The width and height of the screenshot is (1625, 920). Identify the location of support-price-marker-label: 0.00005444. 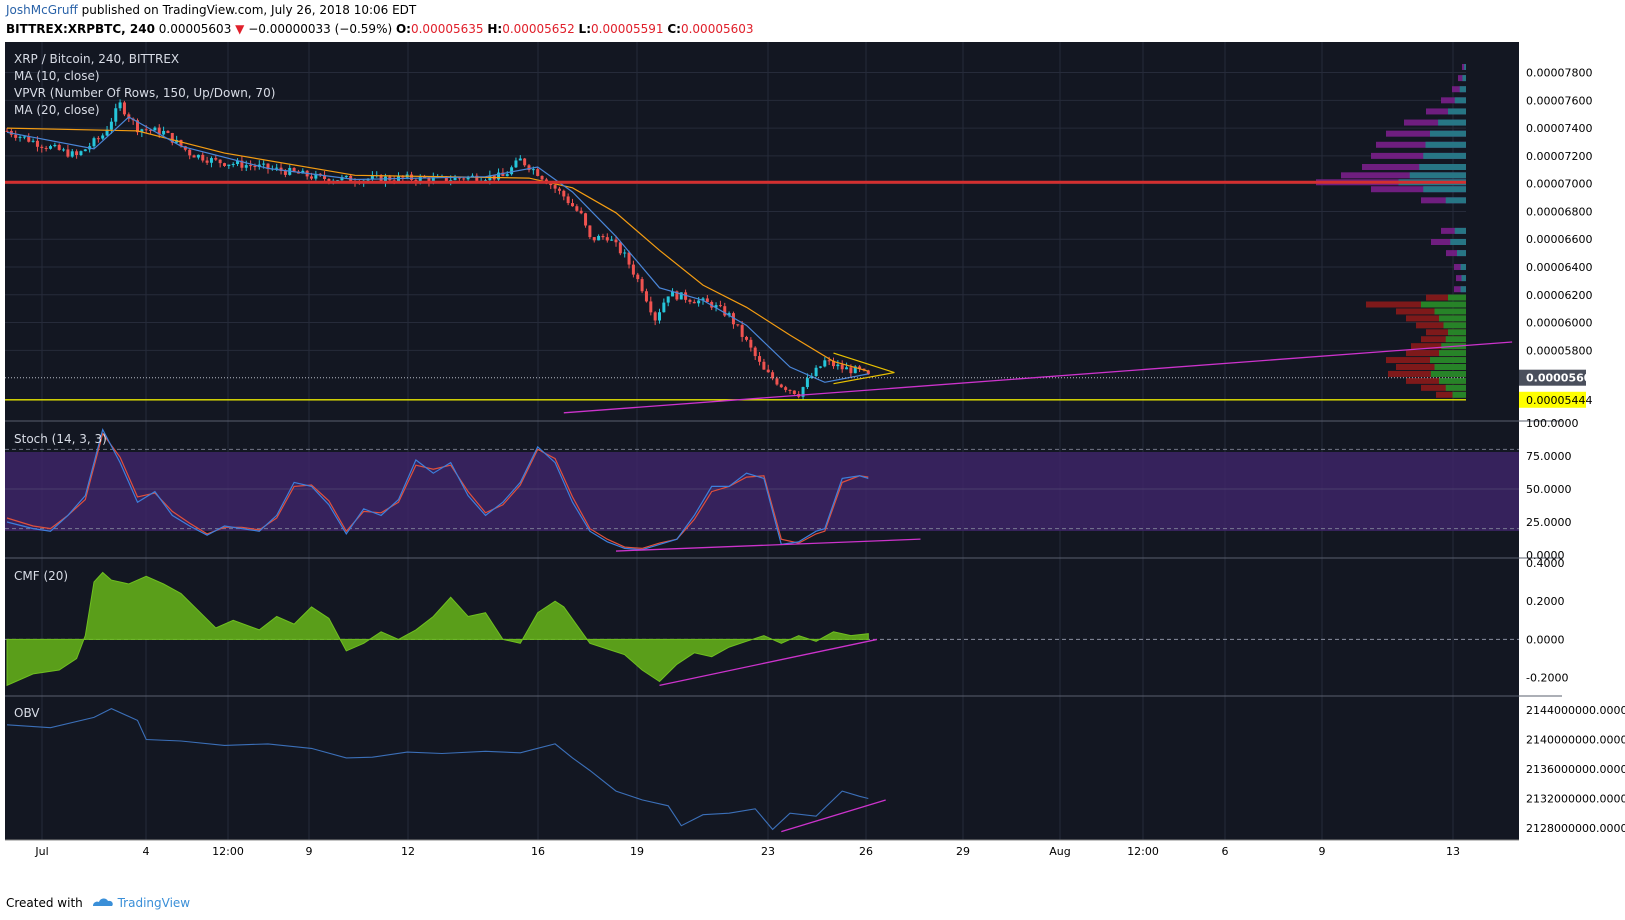
(1559, 400).